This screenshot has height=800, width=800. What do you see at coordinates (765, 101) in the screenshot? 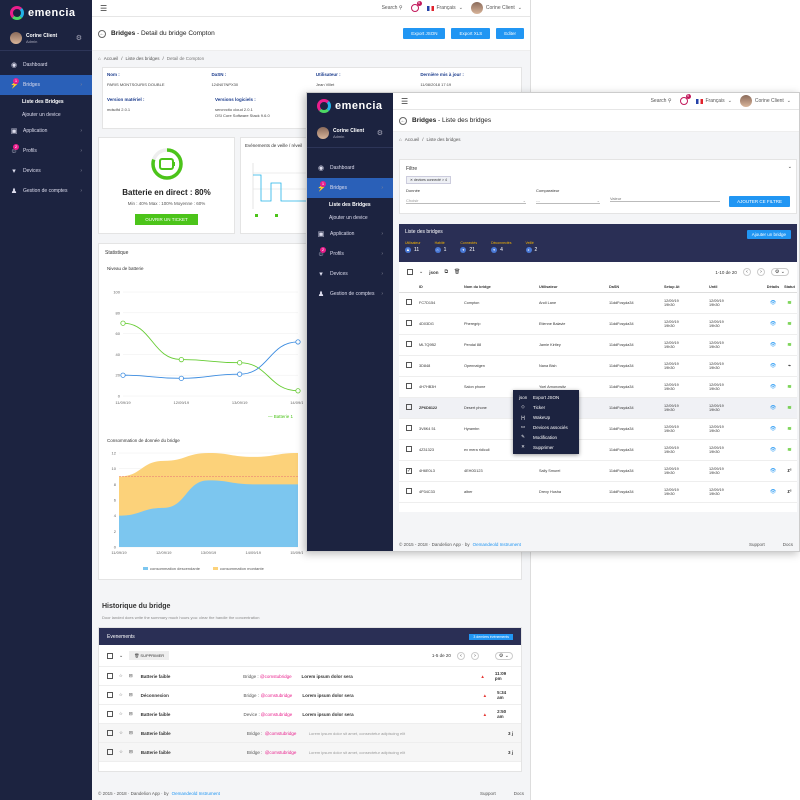
I see `user-menu: Corine Client ⌄` at bounding box center [765, 101].